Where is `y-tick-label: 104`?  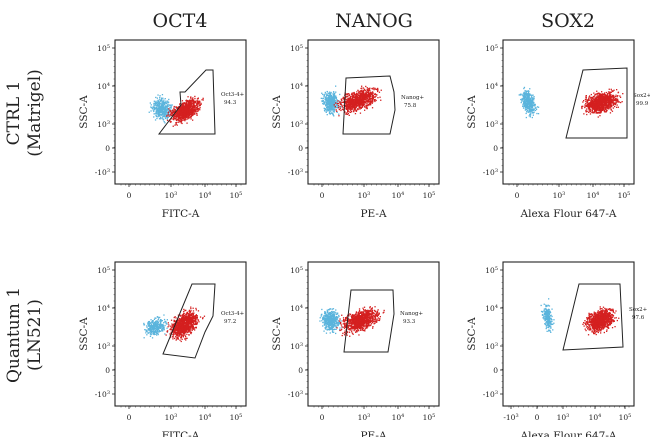 y-tick-label: 104 is located at coordinates (103, 86).